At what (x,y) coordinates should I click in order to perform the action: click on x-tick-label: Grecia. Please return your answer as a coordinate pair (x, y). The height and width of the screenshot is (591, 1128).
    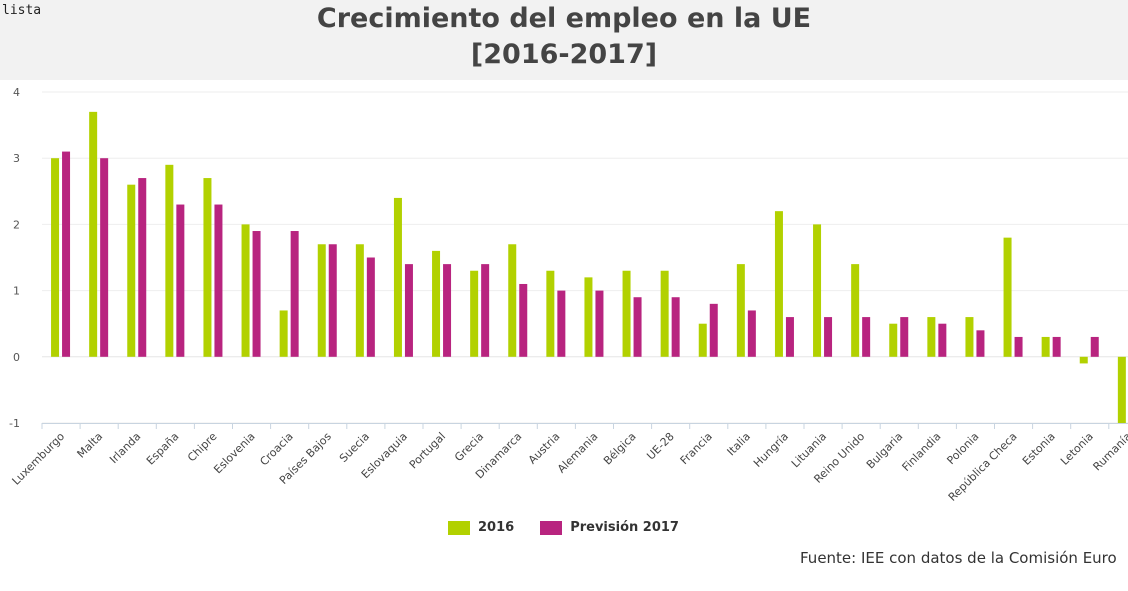
    Looking at the image, I should click on (469, 447).